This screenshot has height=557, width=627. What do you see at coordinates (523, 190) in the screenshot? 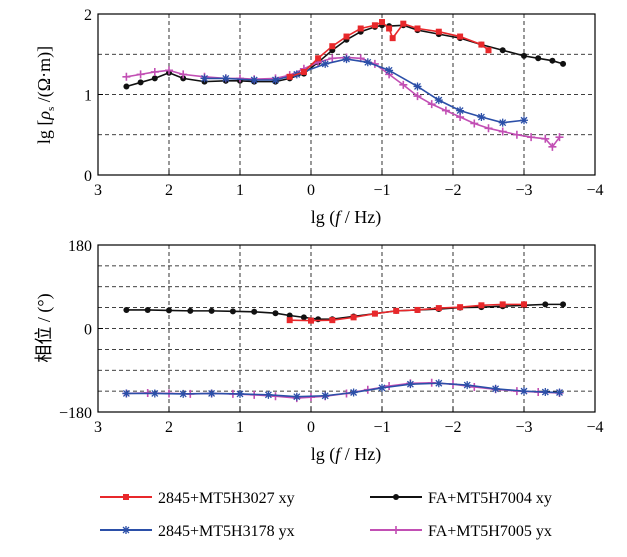
I see `resistivity-x-tick-label: −3` at bounding box center [523, 190].